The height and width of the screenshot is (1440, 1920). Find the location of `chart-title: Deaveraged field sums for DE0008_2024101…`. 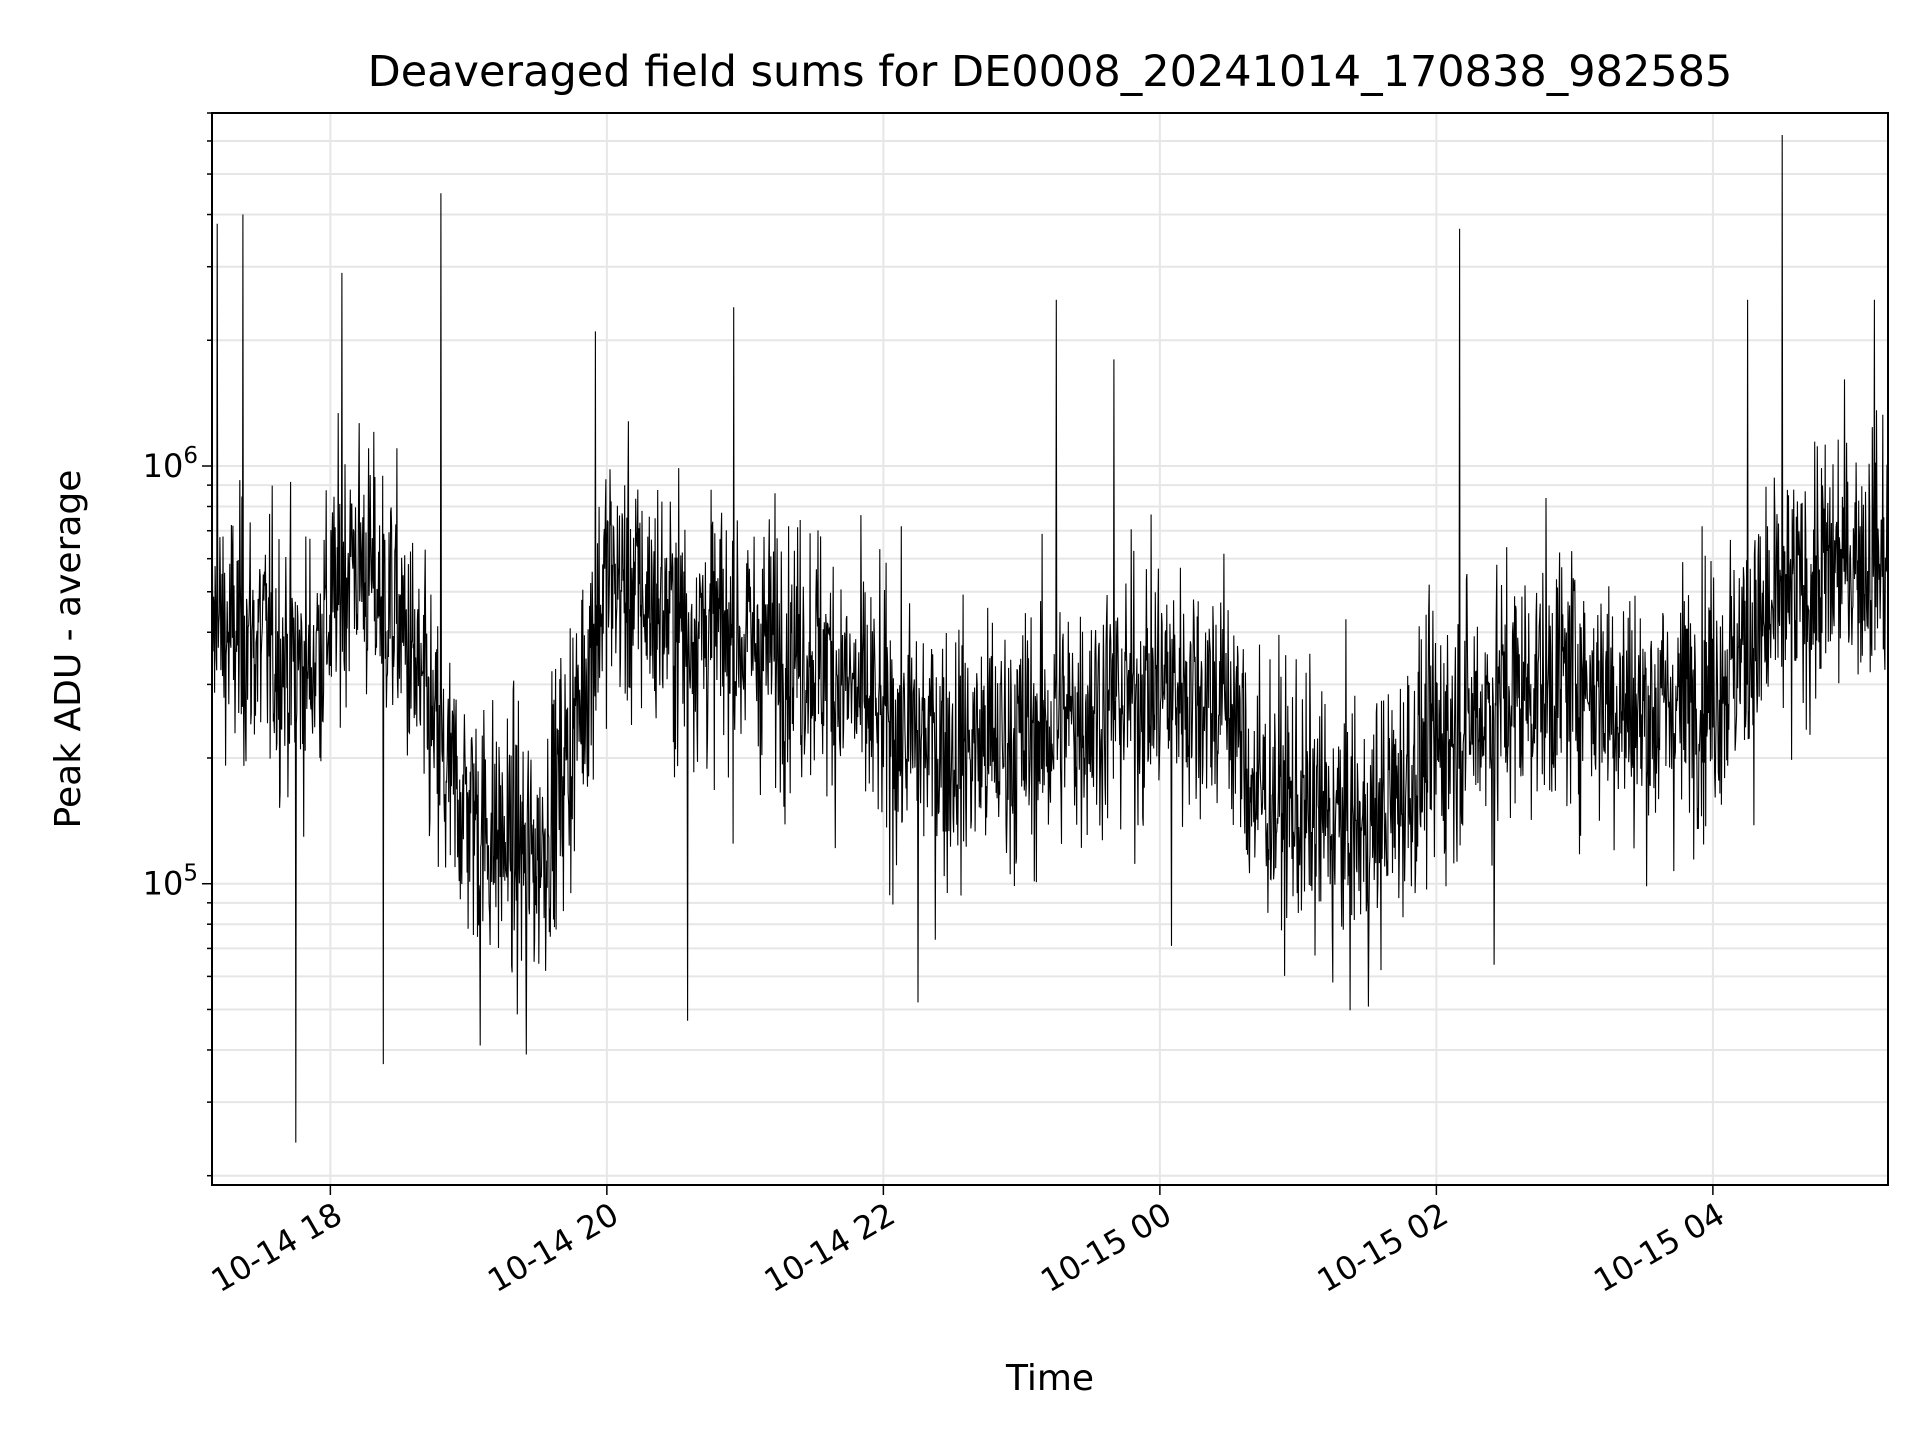

chart-title: Deaveraged field sums for DE0008_2024101… is located at coordinates (1050, 72).